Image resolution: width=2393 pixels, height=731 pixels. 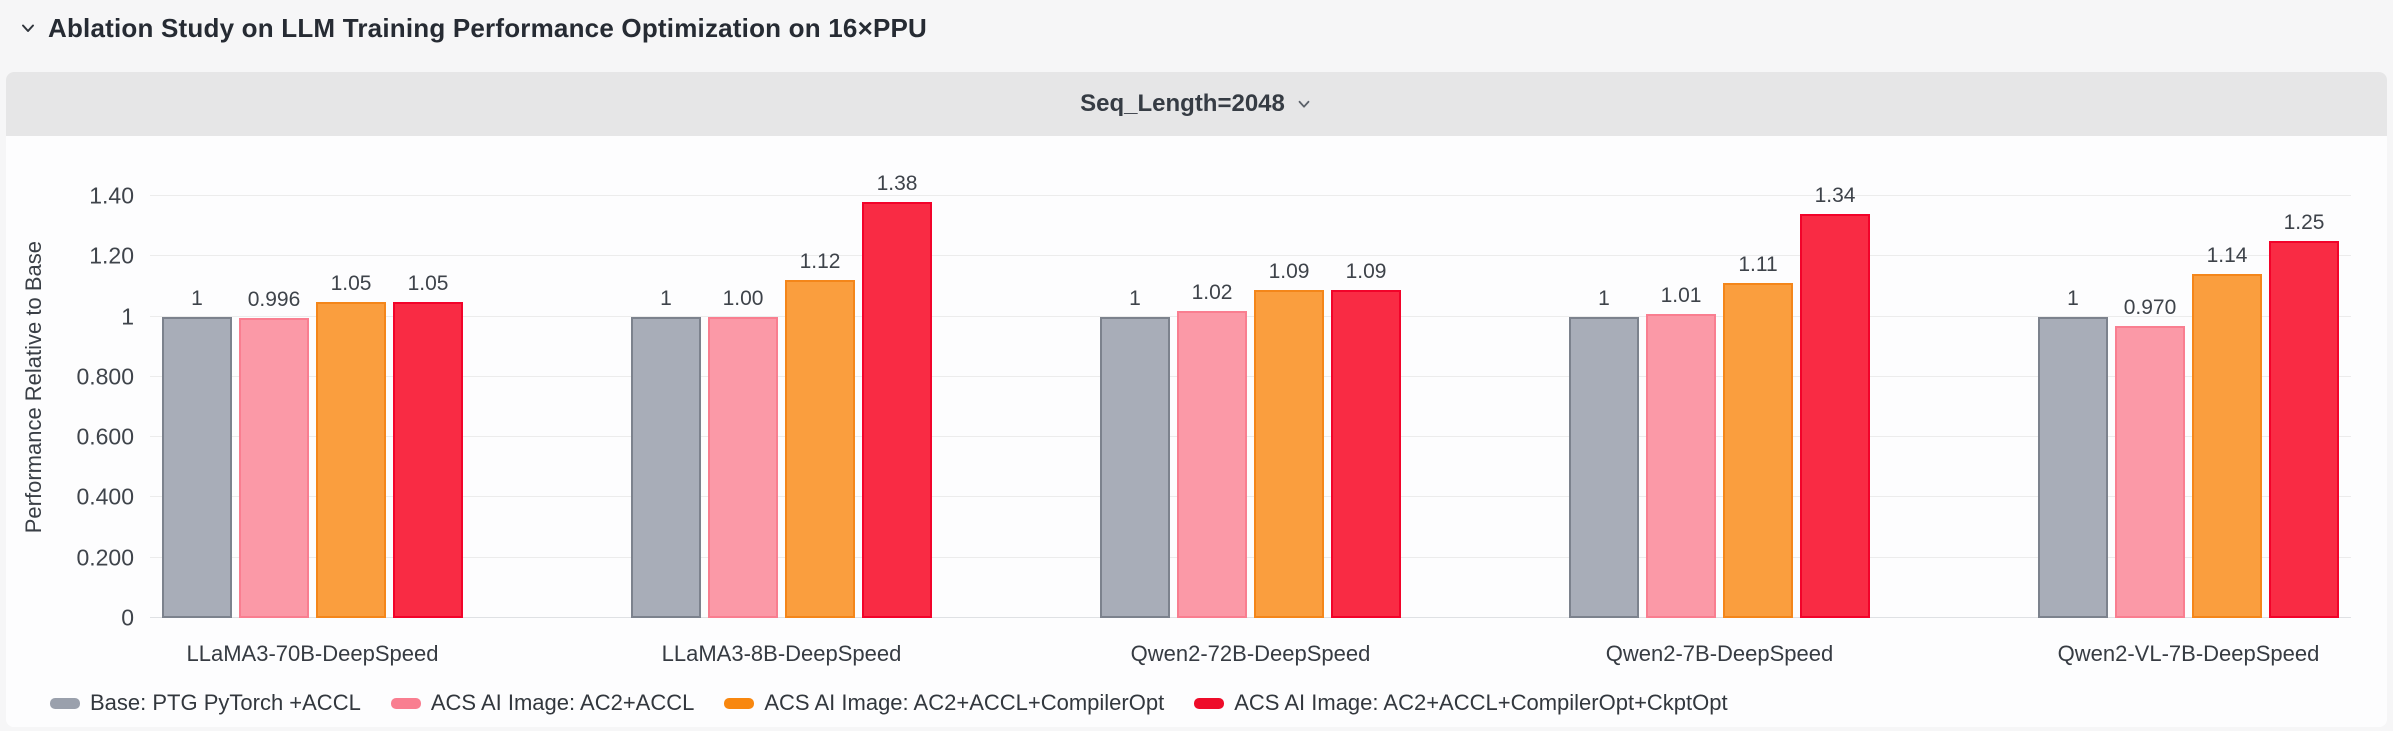 I want to click on bar-slot: 0.996, so click(x=274, y=453).